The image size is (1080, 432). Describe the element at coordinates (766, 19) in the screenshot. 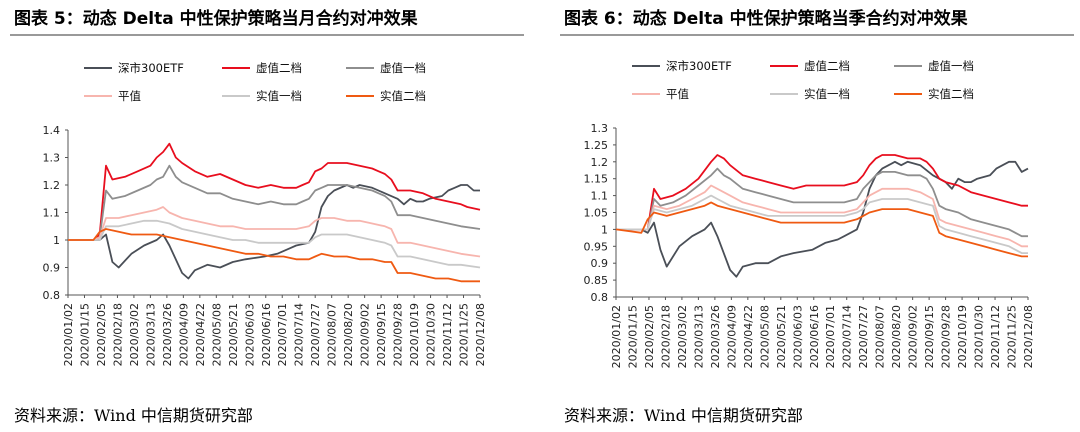

I see `chart-title: 图表 6：动态 Delta 中性保护策略当季合约对冲效果` at that location.